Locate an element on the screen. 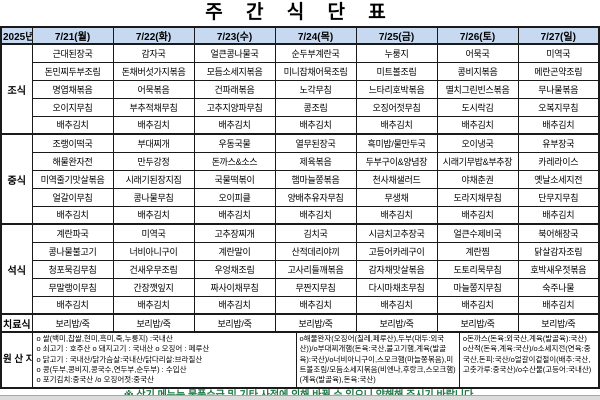 The width and height of the screenshot is (600, 400). menu-cell: 오이냉국 is located at coordinates (477, 143).